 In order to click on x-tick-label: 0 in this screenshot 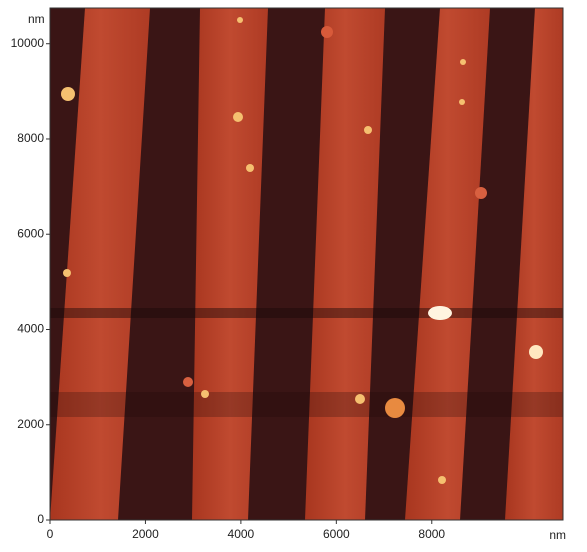, I will do `click(50, 534)`.